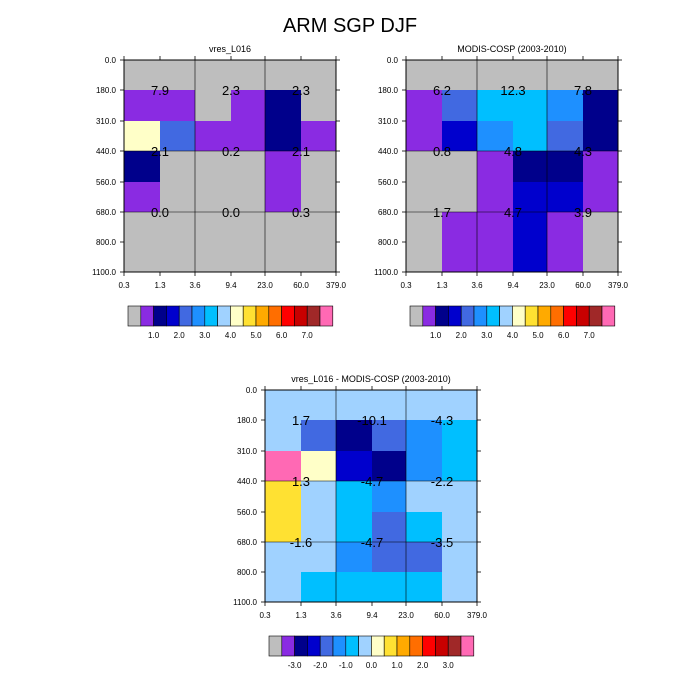 The image size is (700, 700). What do you see at coordinates (583, 151) in the screenshot?
I see `cell-value-label: 4.3` at bounding box center [583, 151].